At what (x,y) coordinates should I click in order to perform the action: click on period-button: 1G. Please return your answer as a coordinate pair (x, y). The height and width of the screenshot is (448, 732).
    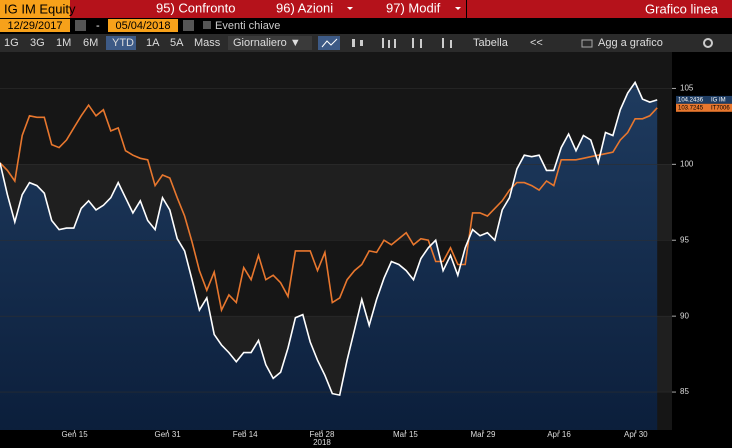
    Looking at the image, I should click on (11, 43).